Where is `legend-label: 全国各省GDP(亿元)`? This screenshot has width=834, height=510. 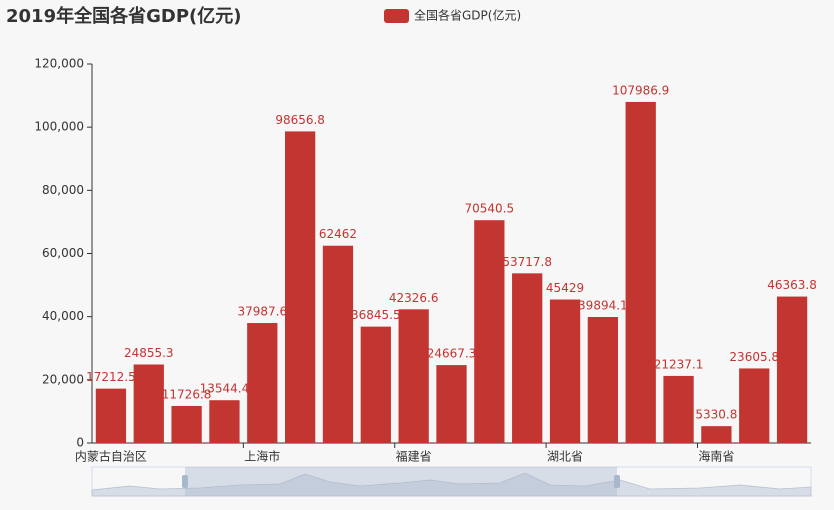 legend-label: 全国各省GDP(亿元) is located at coordinates (467, 15).